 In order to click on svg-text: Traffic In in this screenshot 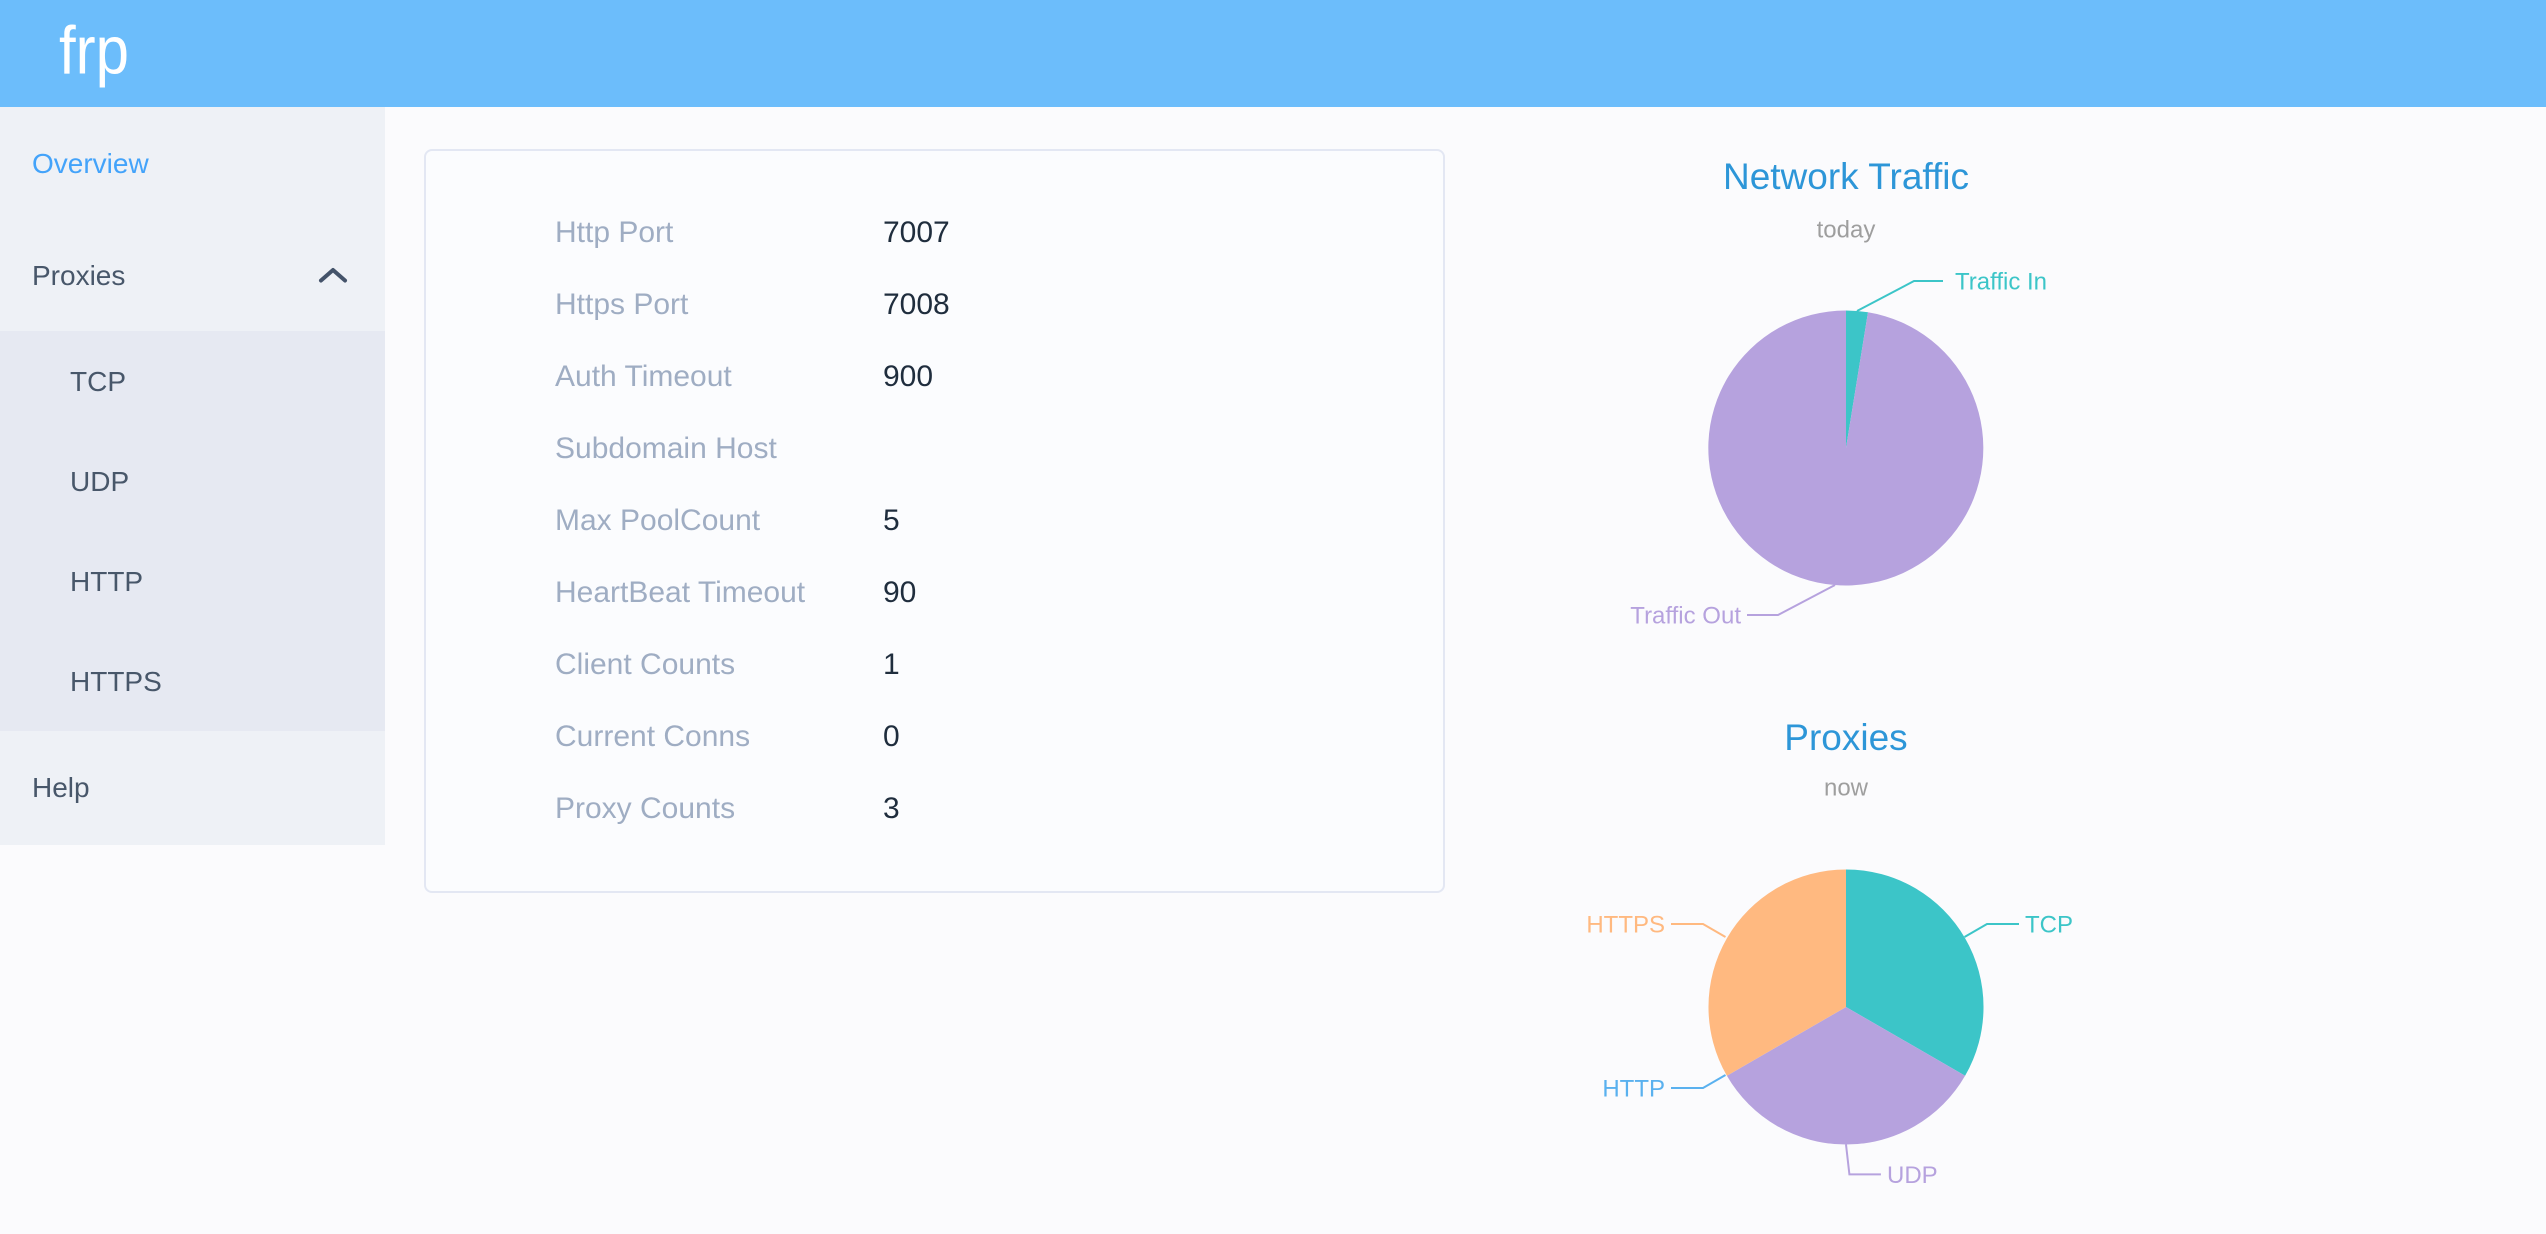, I will do `click(2001, 282)`.